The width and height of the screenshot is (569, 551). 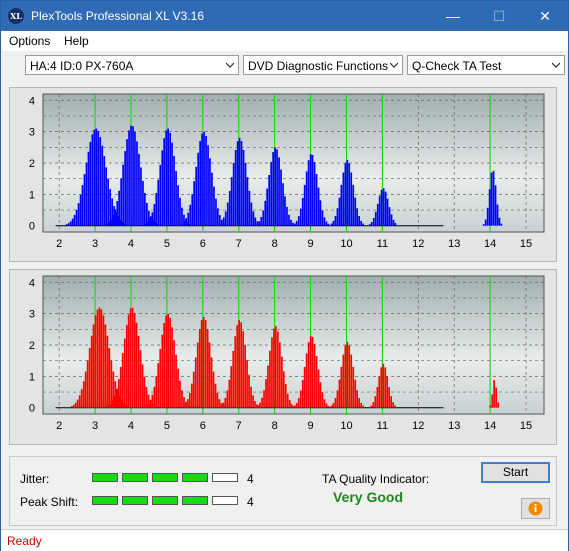 What do you see at coordinates (32, 315) in the screenshot?
I see `y-tick-label: 3` at bounding box center [32, 315].